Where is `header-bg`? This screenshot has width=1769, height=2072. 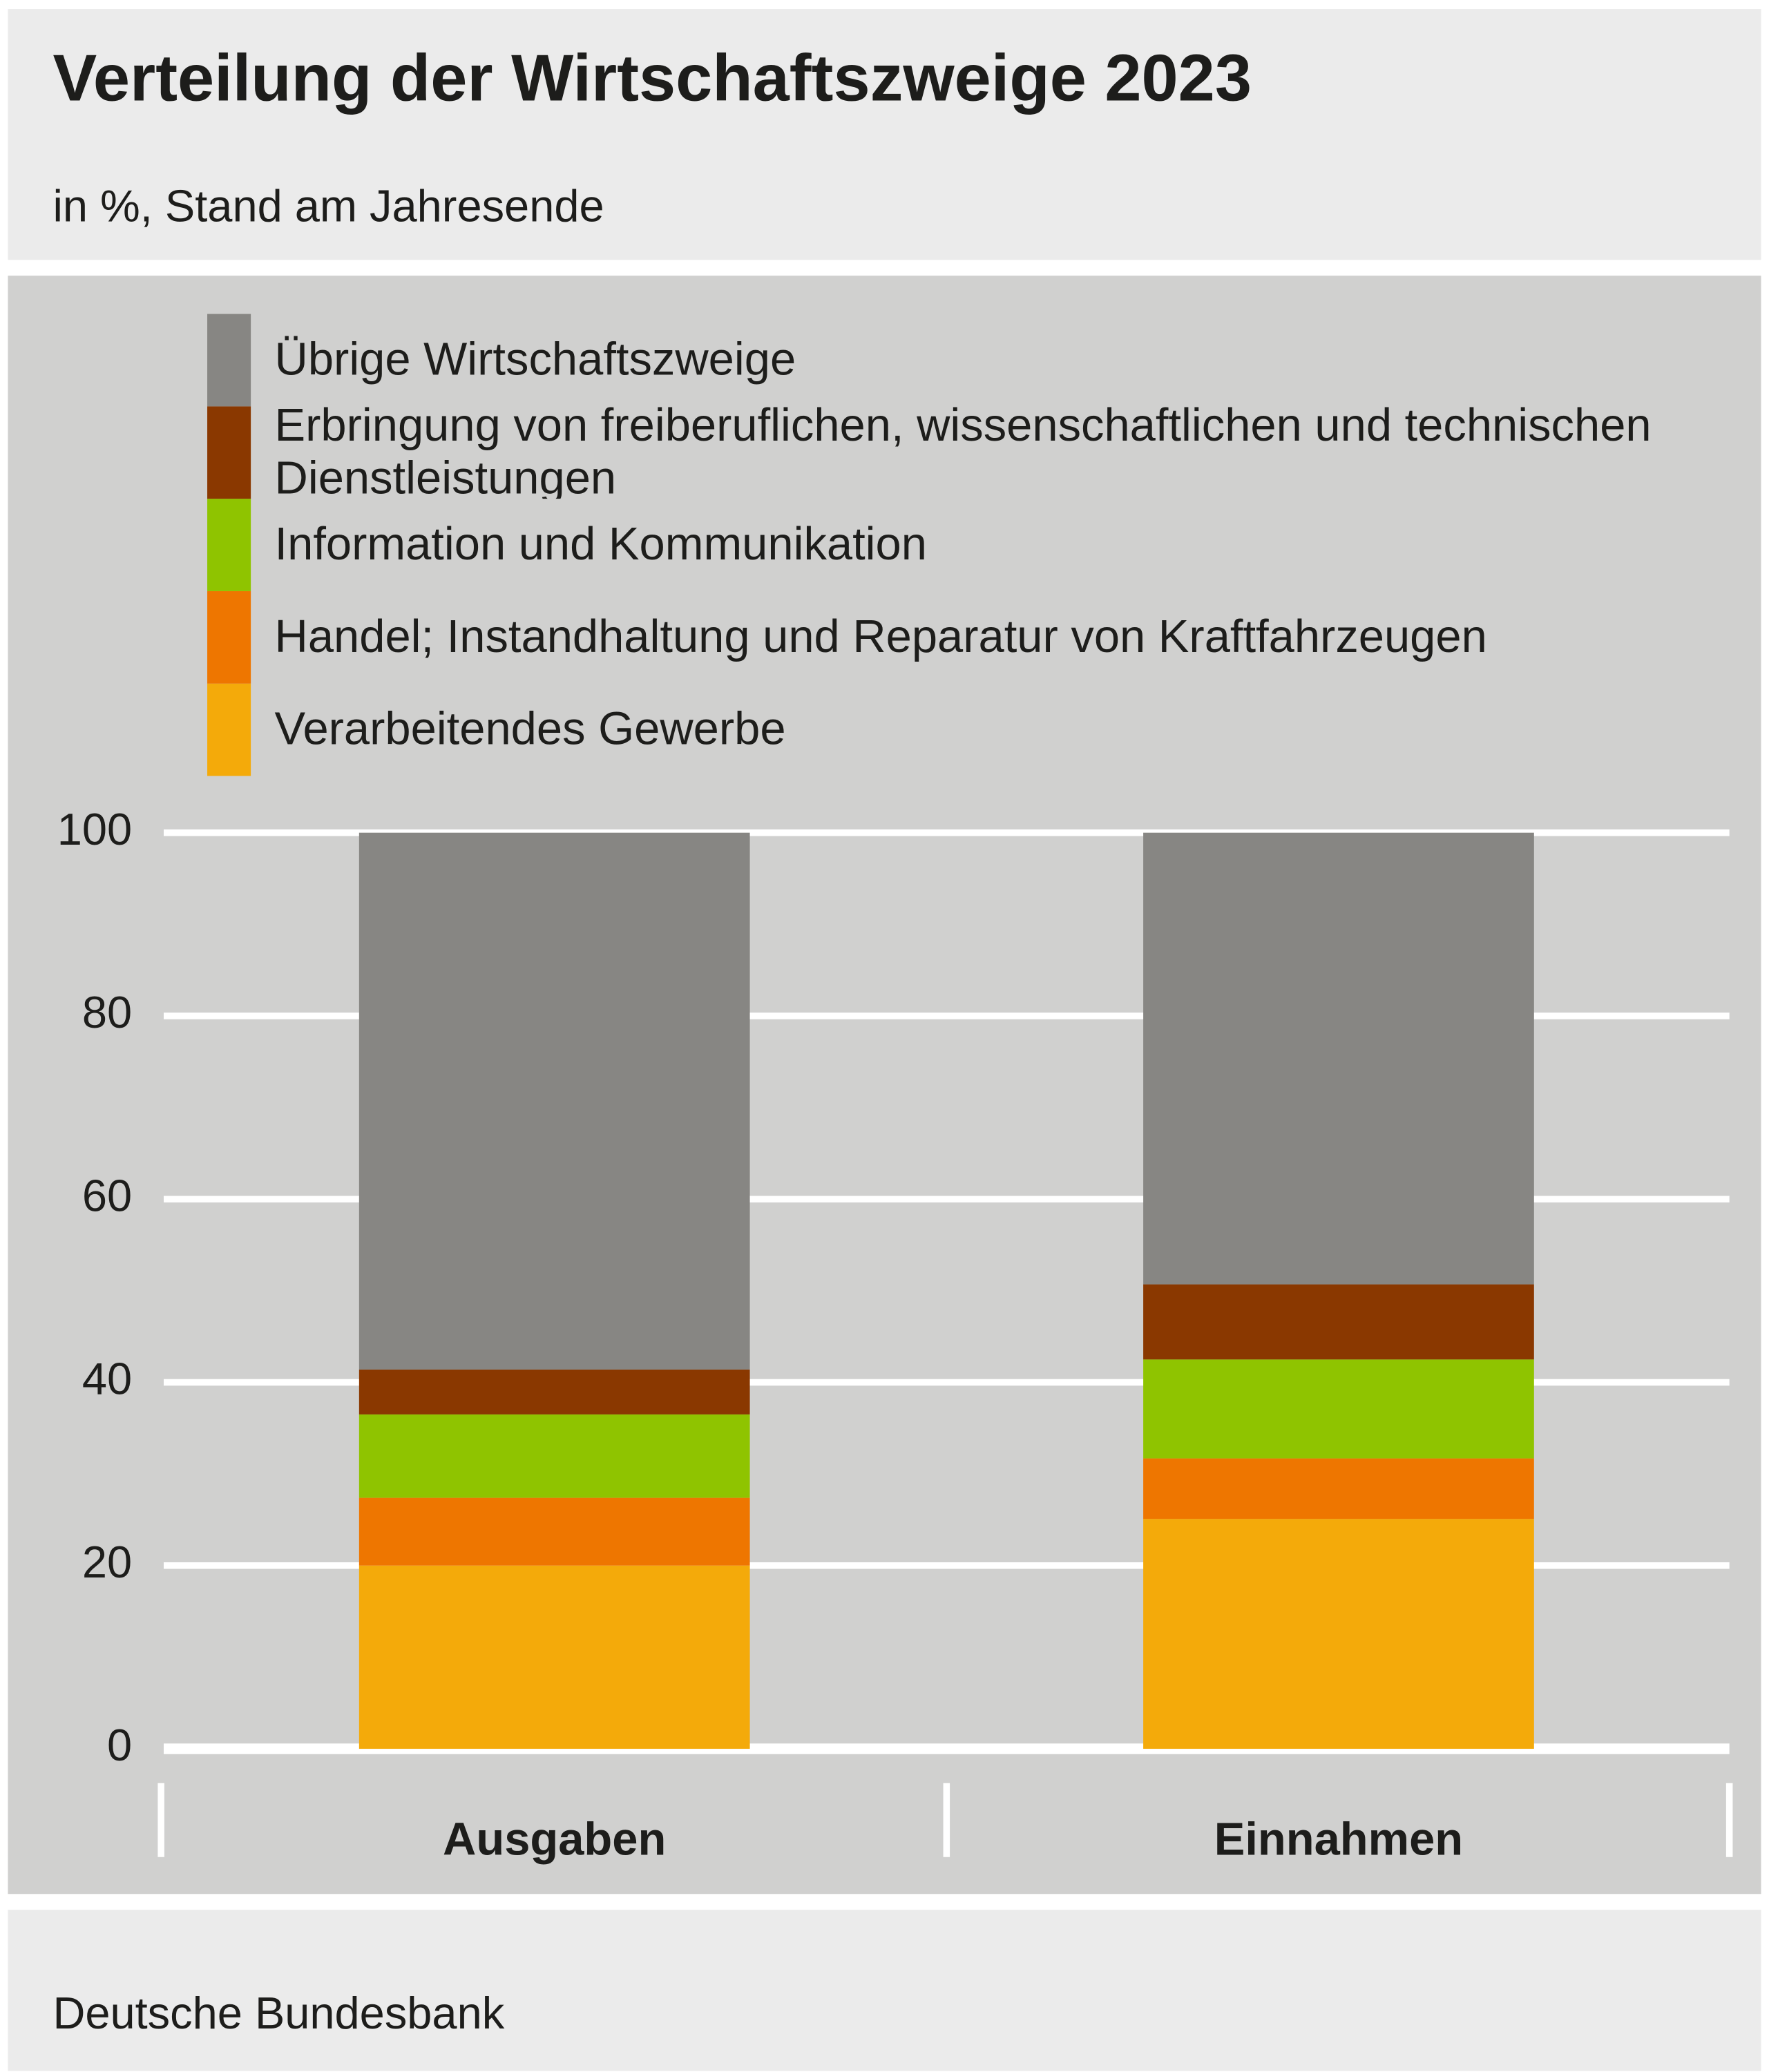 header-bg is located at coordinates (884, 134).